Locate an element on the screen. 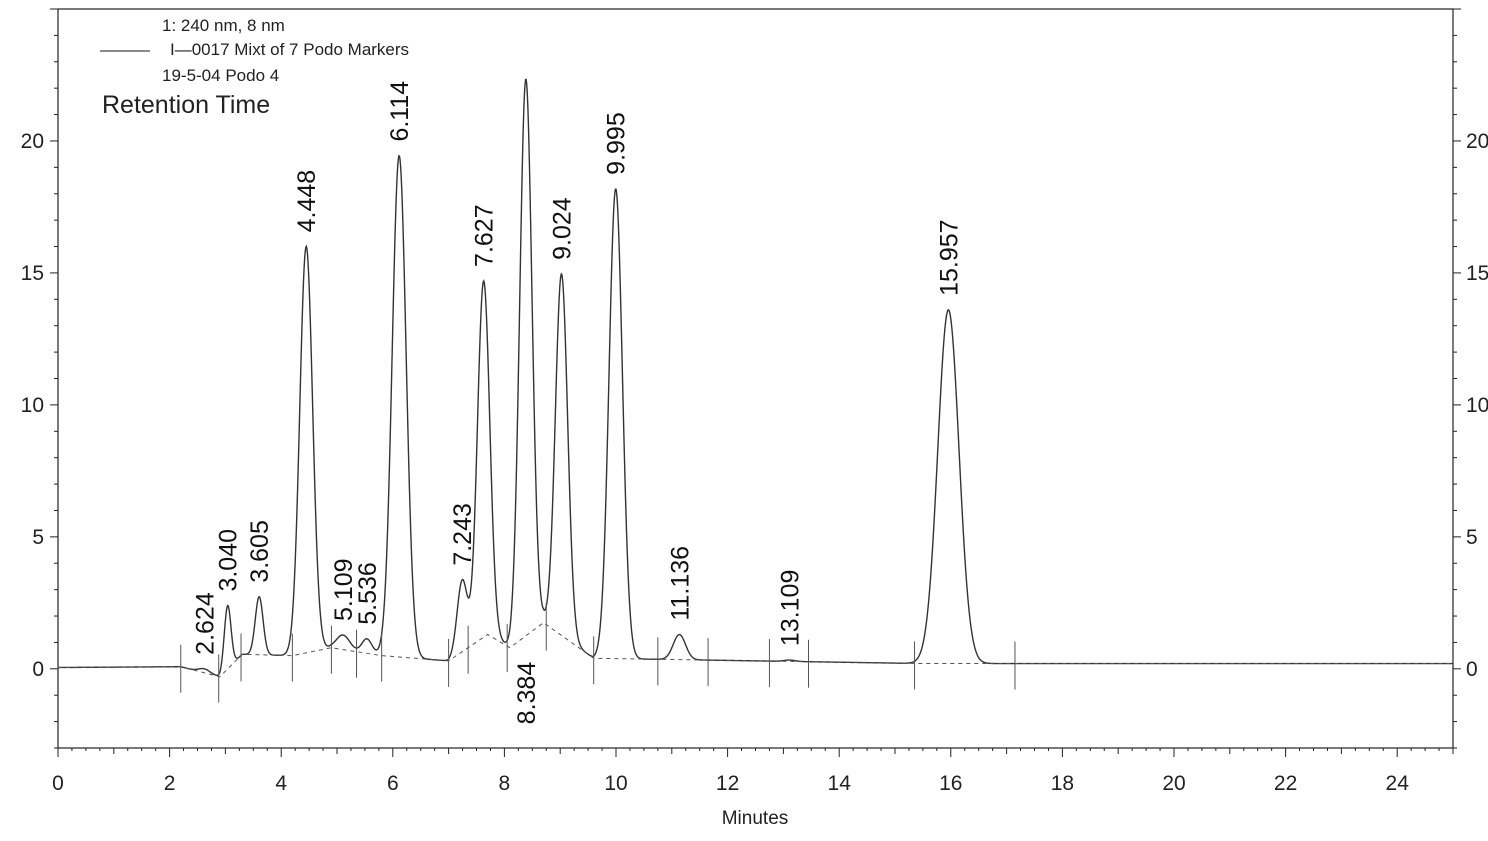 The width and height of the screenshot is (1488, 841). x-tick-label: 0 is located at coordinates (58, 783).